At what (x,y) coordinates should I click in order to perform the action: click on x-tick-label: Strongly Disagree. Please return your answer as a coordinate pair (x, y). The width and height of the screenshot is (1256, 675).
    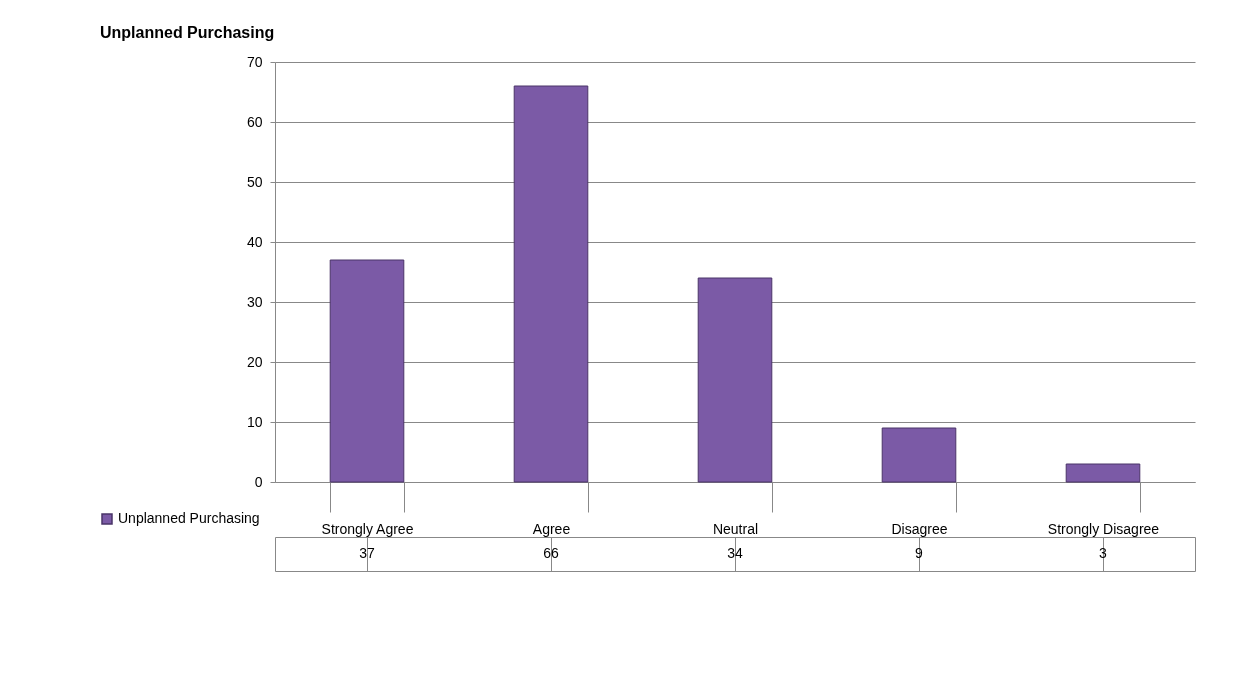
    Looking at the image, I should click on (1103, 528).